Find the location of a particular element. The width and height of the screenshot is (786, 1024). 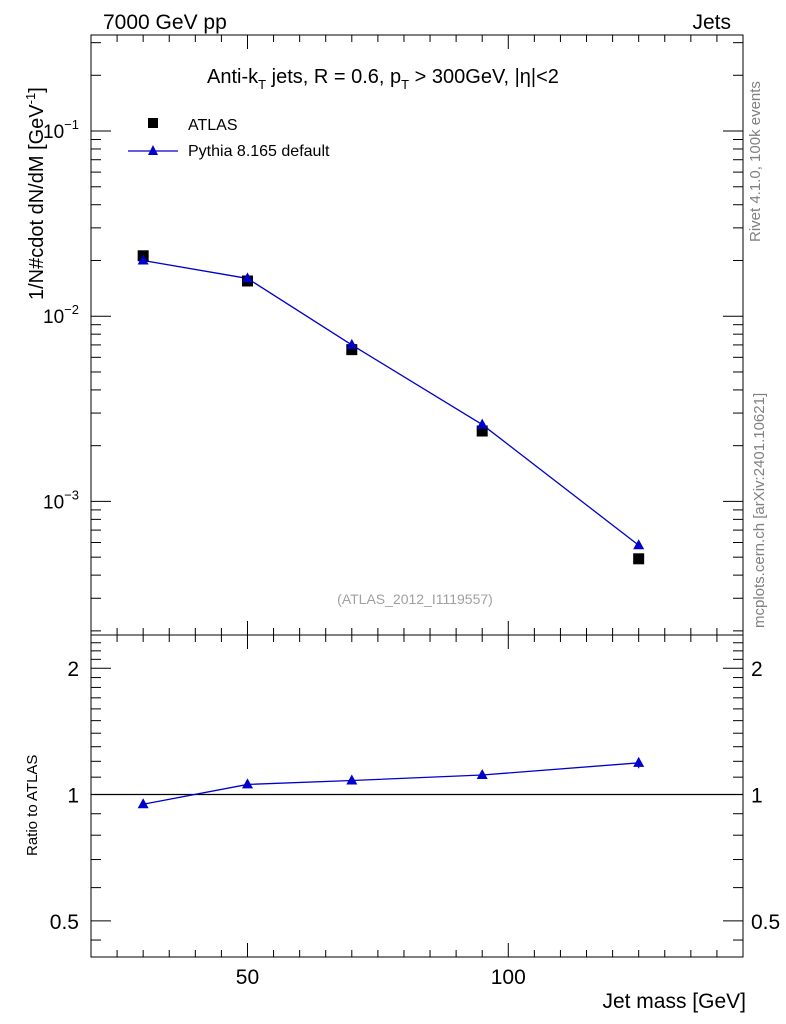

main-y-label-close: ] is located at coordinates (37, 90).